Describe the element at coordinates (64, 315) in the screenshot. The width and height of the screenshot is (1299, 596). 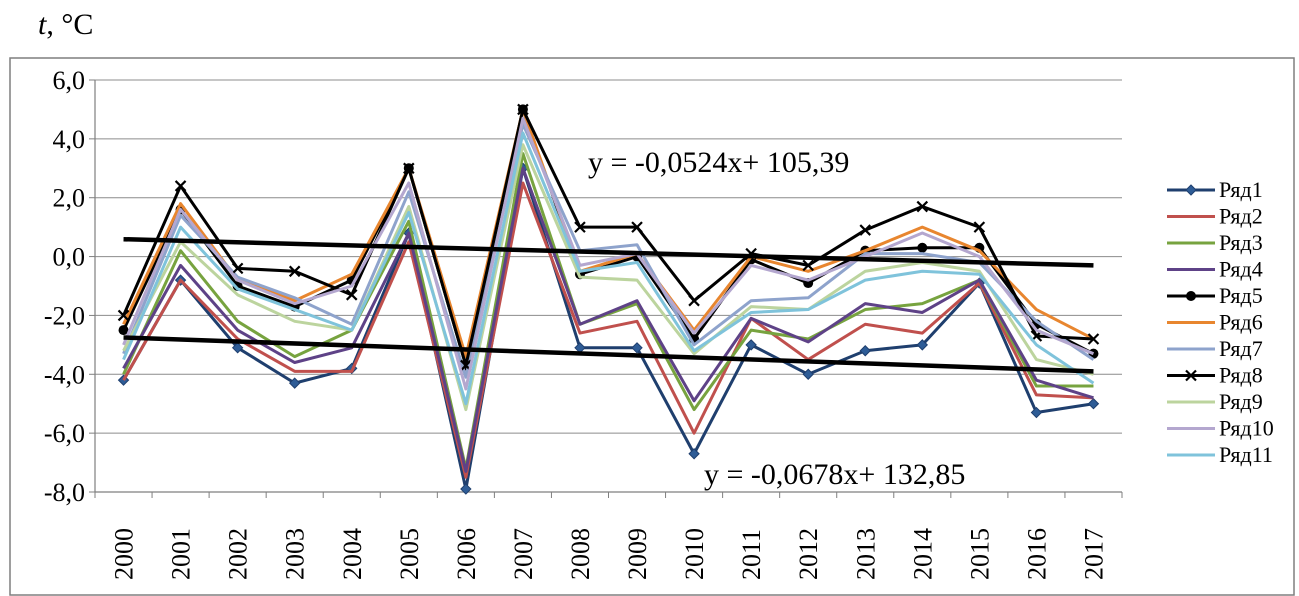
I see `y-tick-label: -2,0` at that location.